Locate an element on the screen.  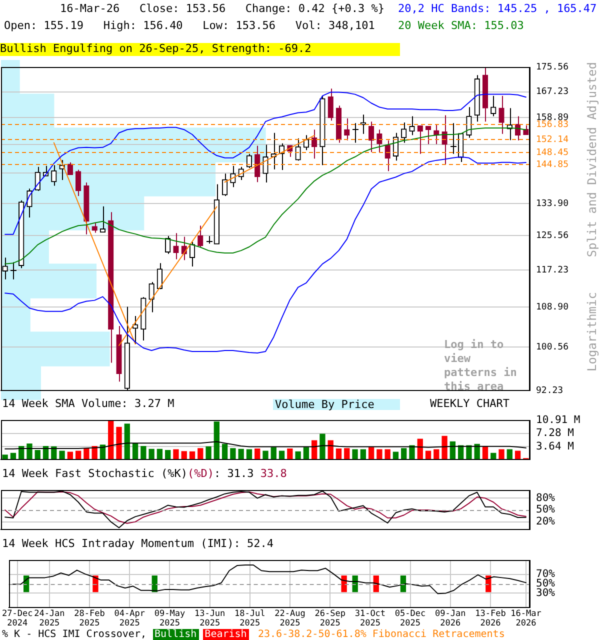
y-tick-label: 100.56 is located at coordinates (552, 347).